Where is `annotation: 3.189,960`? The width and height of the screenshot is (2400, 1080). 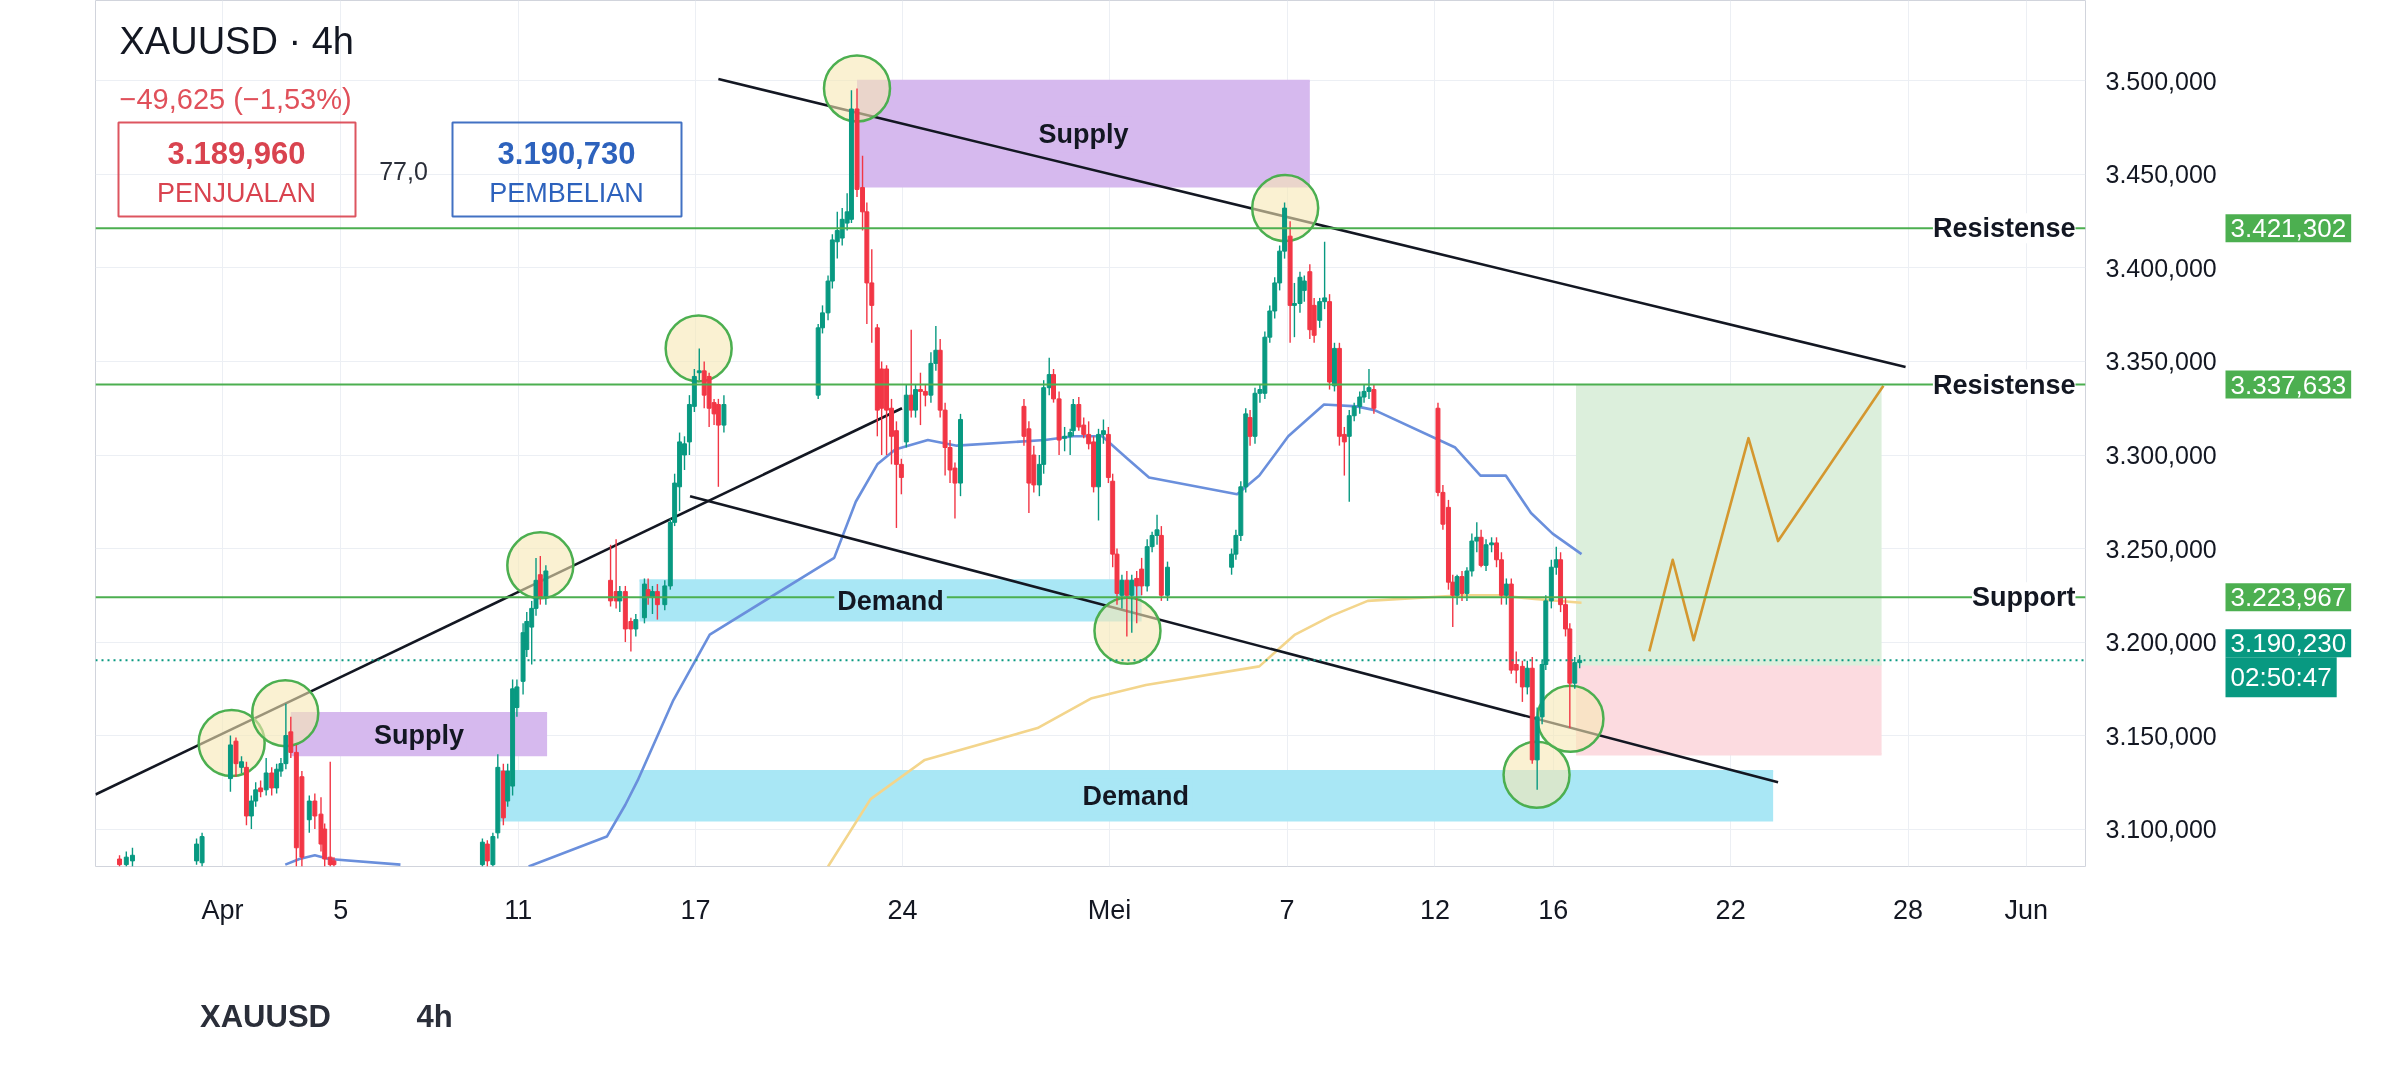
annotation: 3.189,960 is located at coordinates (236, 153).